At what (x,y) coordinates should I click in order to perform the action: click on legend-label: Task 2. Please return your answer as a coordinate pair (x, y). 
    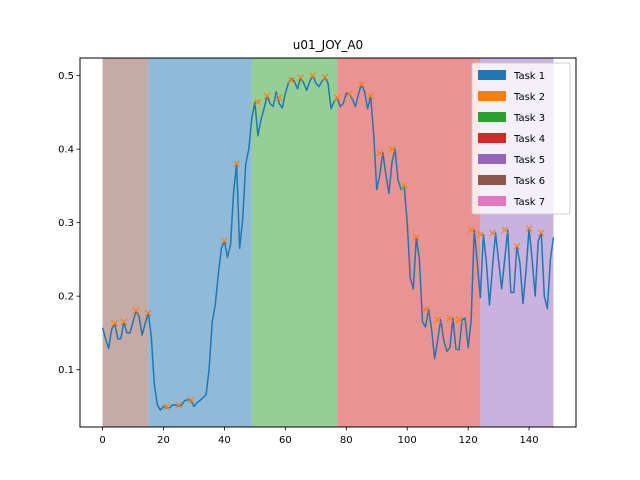
    Looking at the image, I should click on (529, 97).